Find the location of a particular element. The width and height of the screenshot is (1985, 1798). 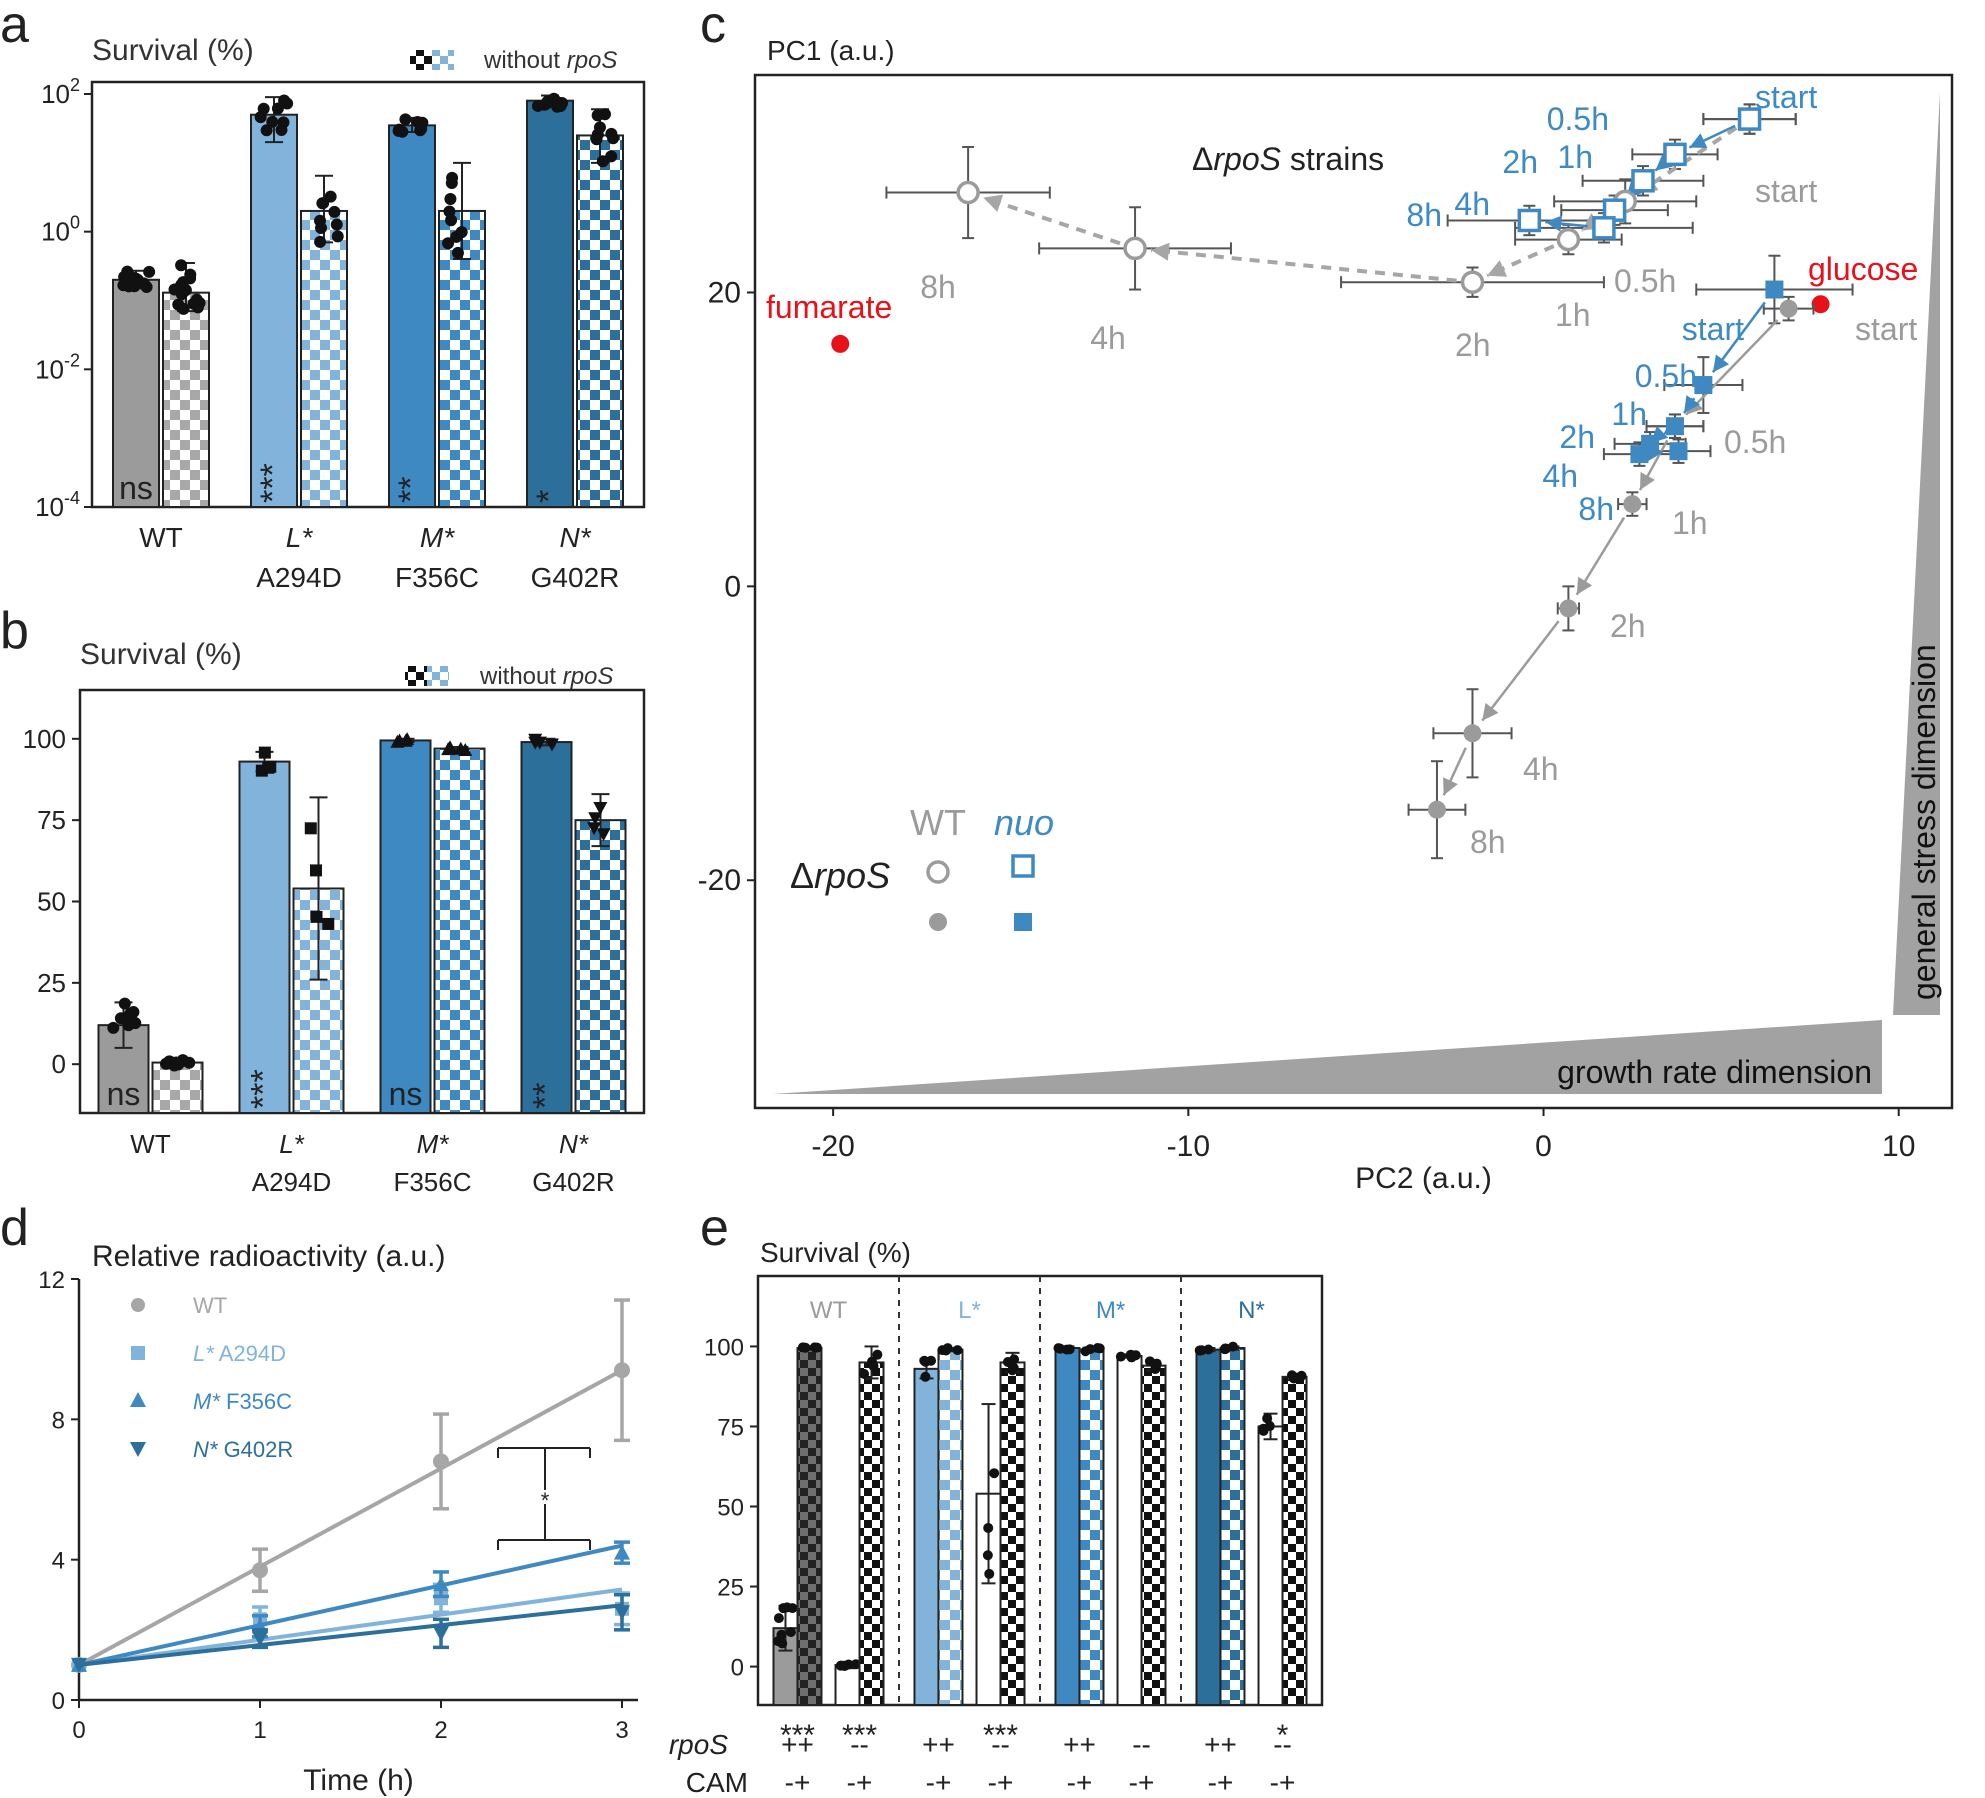

y-tick-label: 20 is located at coordinates (724, 292).